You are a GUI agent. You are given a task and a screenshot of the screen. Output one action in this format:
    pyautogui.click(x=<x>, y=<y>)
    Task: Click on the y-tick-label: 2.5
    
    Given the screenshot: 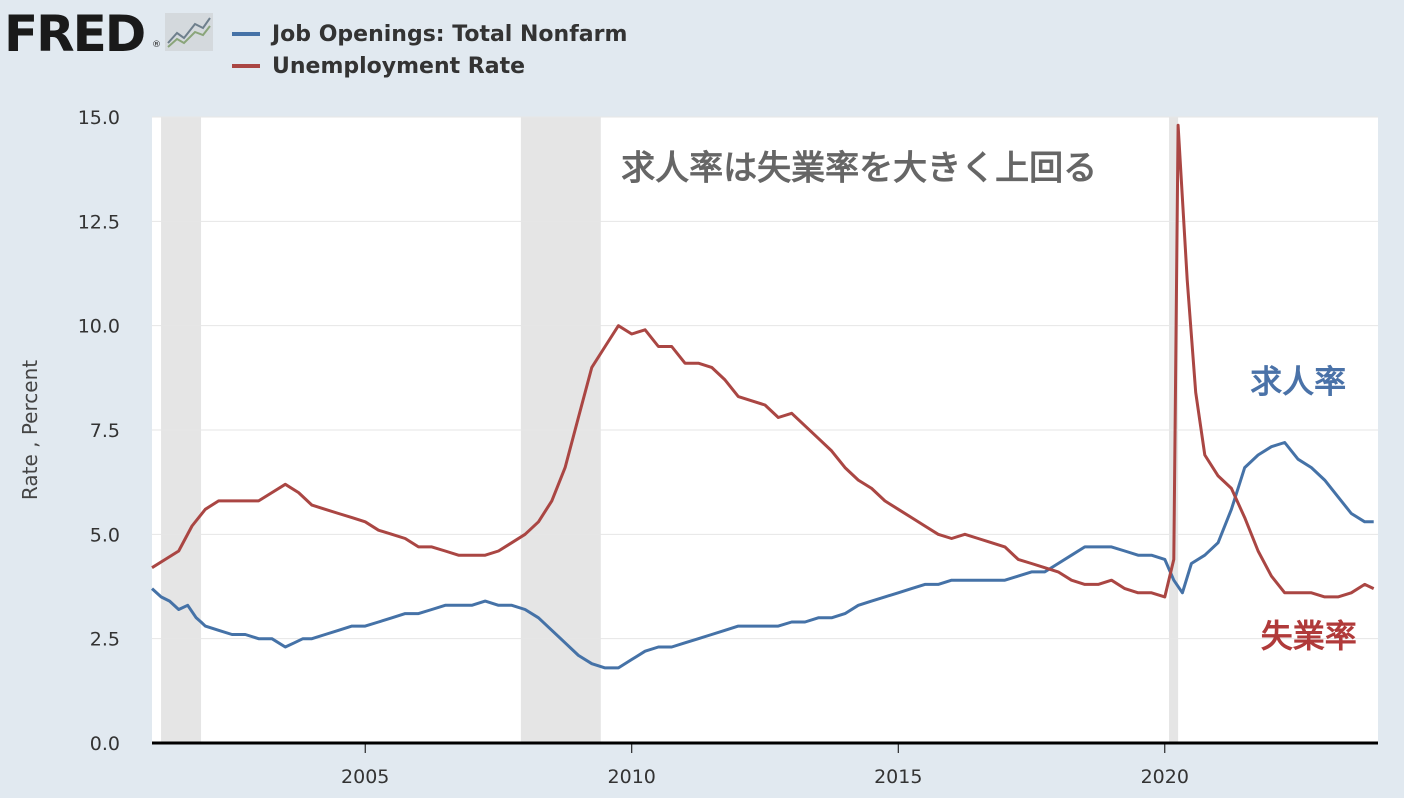 What is the action you would take?
    pyautogui.click(x=105, y=640)
    